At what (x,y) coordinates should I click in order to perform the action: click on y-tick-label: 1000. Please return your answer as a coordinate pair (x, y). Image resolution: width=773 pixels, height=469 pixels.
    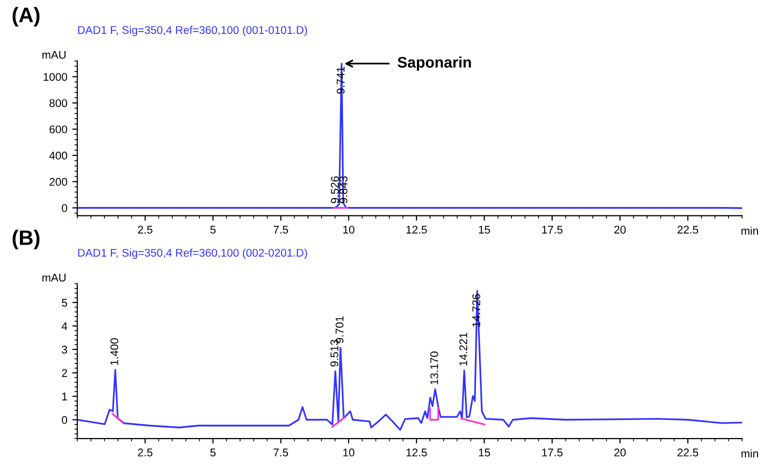
    Looking at the image, I should click on (56, 76).